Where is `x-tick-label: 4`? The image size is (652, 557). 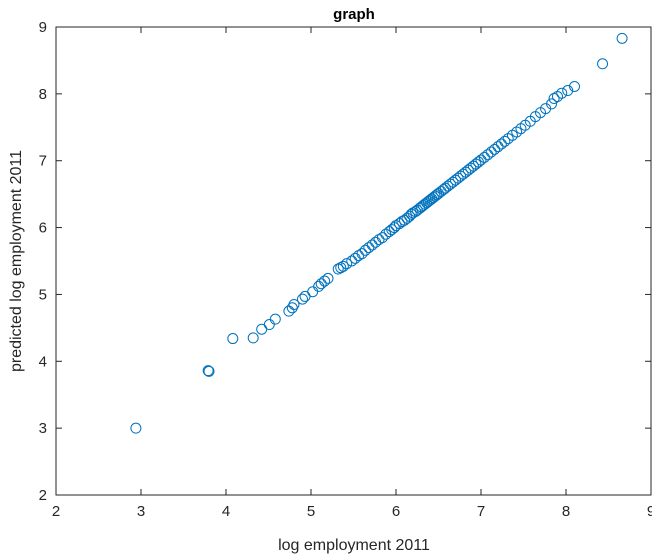 x-tick-label: 4 is located at coordinates (226, 511).